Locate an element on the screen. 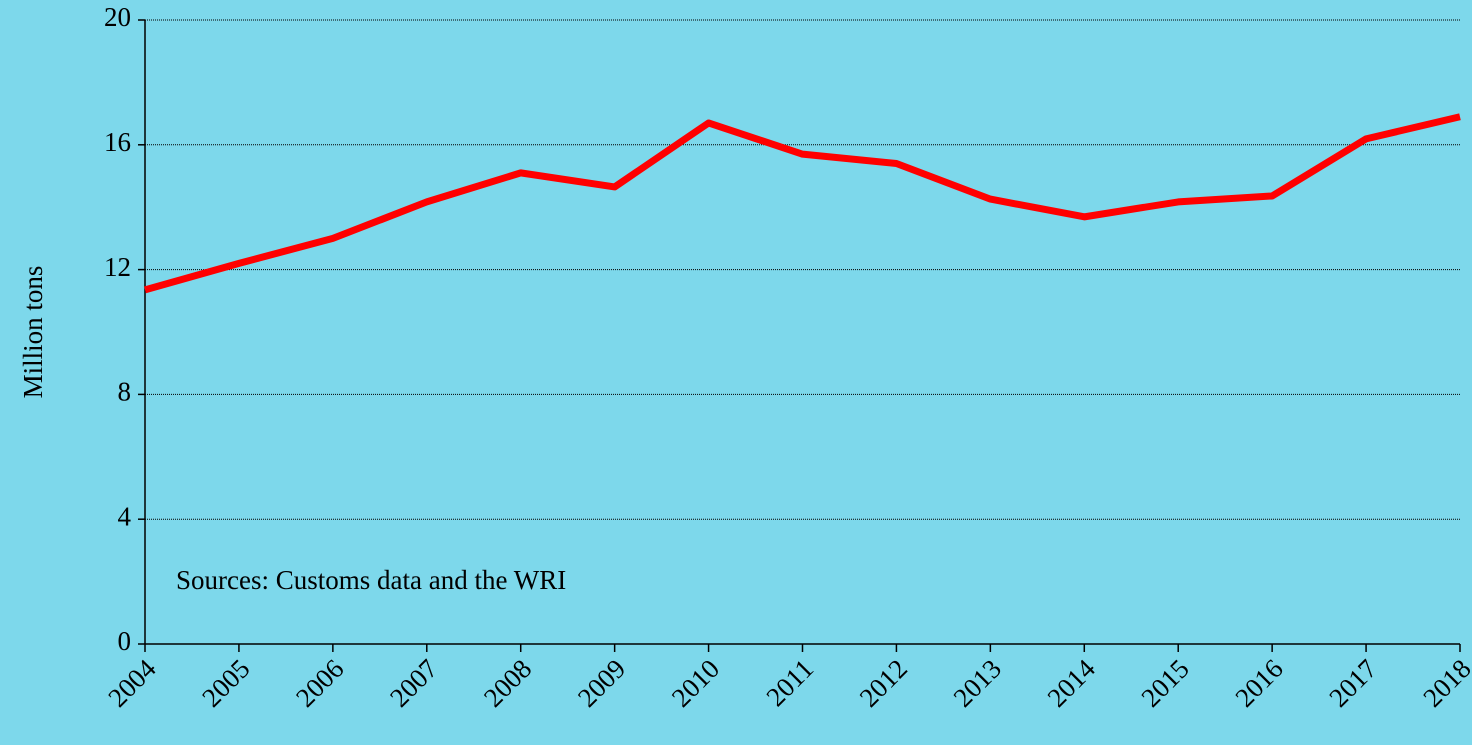 Image resolution: width=1472 pixels, height=745 pixels. y-tick-label: 12 is located at coordinates (117, 267).